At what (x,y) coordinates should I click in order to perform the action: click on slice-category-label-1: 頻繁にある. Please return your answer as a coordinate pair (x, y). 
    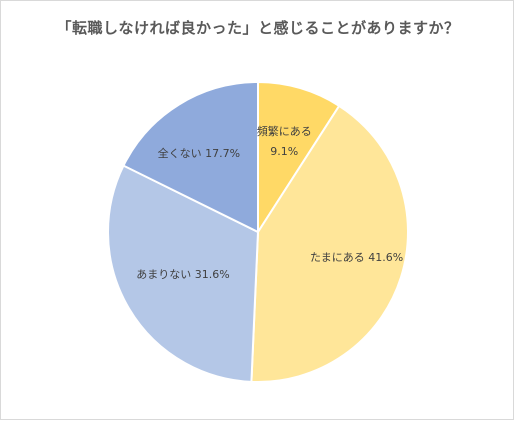
    Looking at the image, I should click on (284, 131).